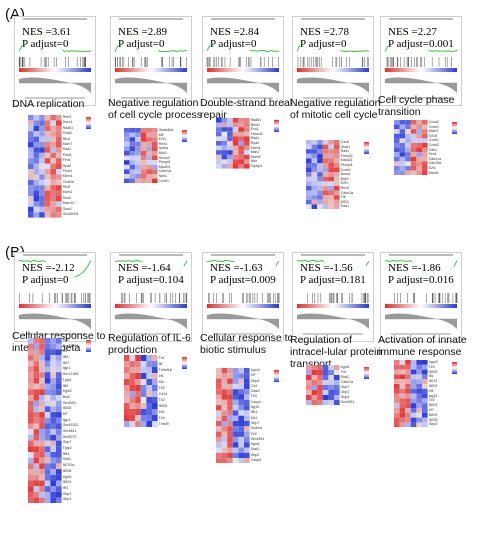  I want to click on gene-label: Mx1, so click(254, 417).